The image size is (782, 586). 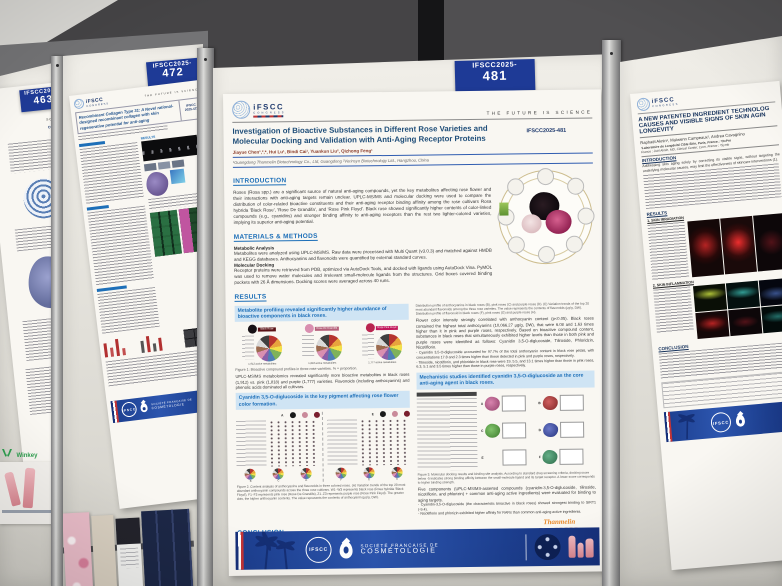 I want to click on fig3-letter: B, so click(x=539, y=402).